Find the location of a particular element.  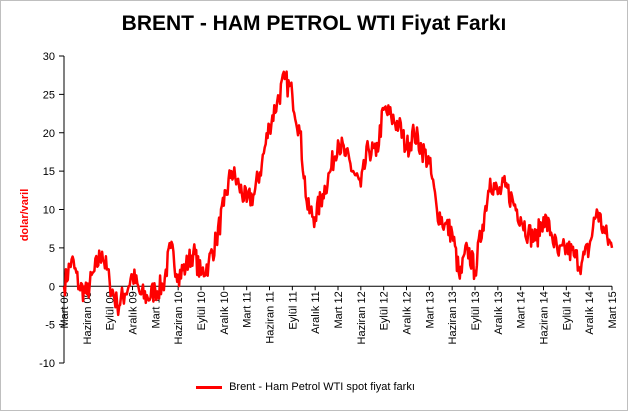

y-tick-label: 10 is located at coordinates (49, 211).